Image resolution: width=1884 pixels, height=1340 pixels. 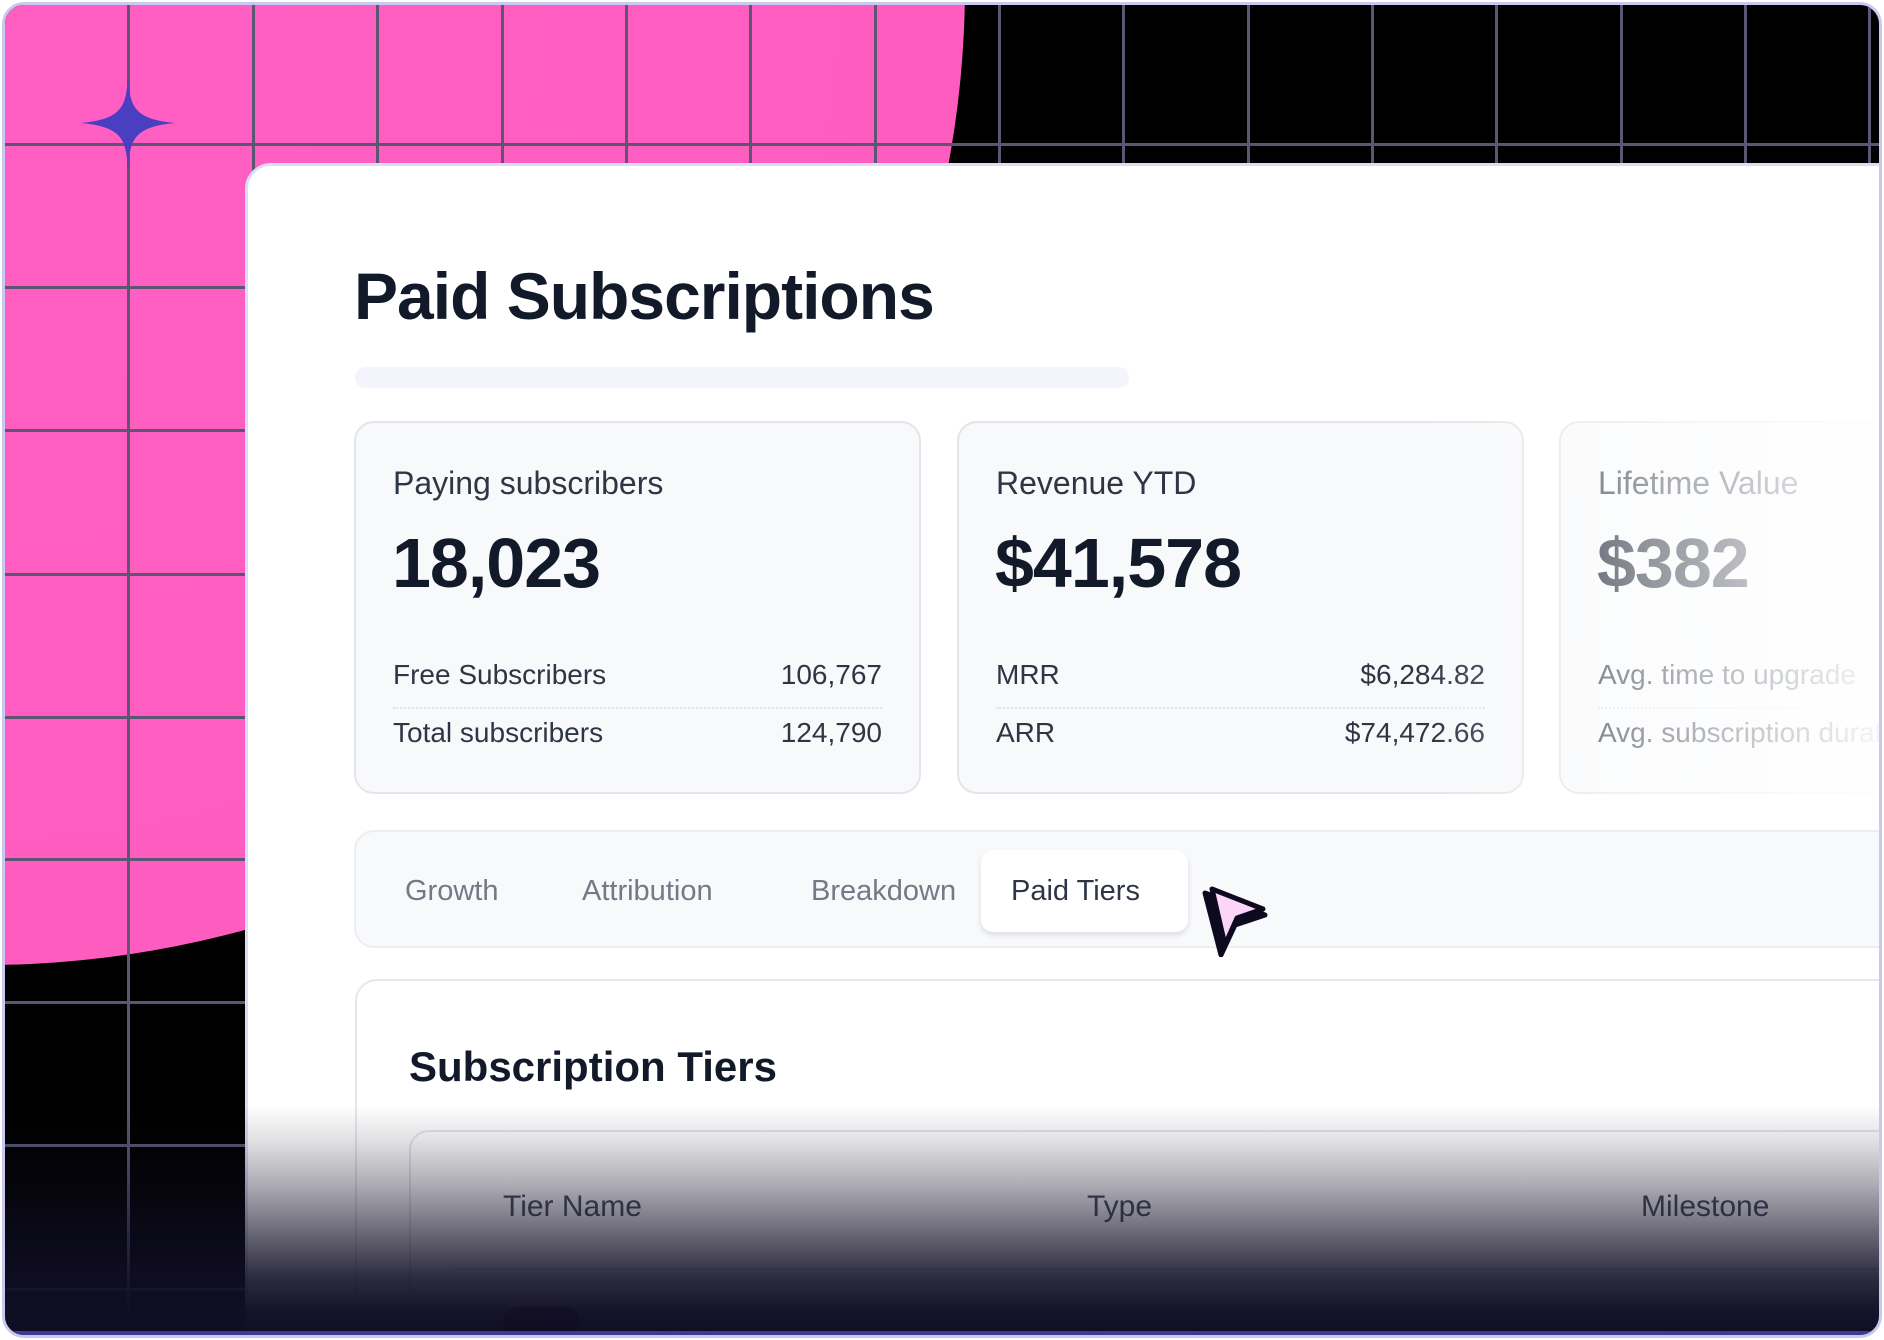 I want to click on tab-attribution: Attribution, so click(x=647, y=891).